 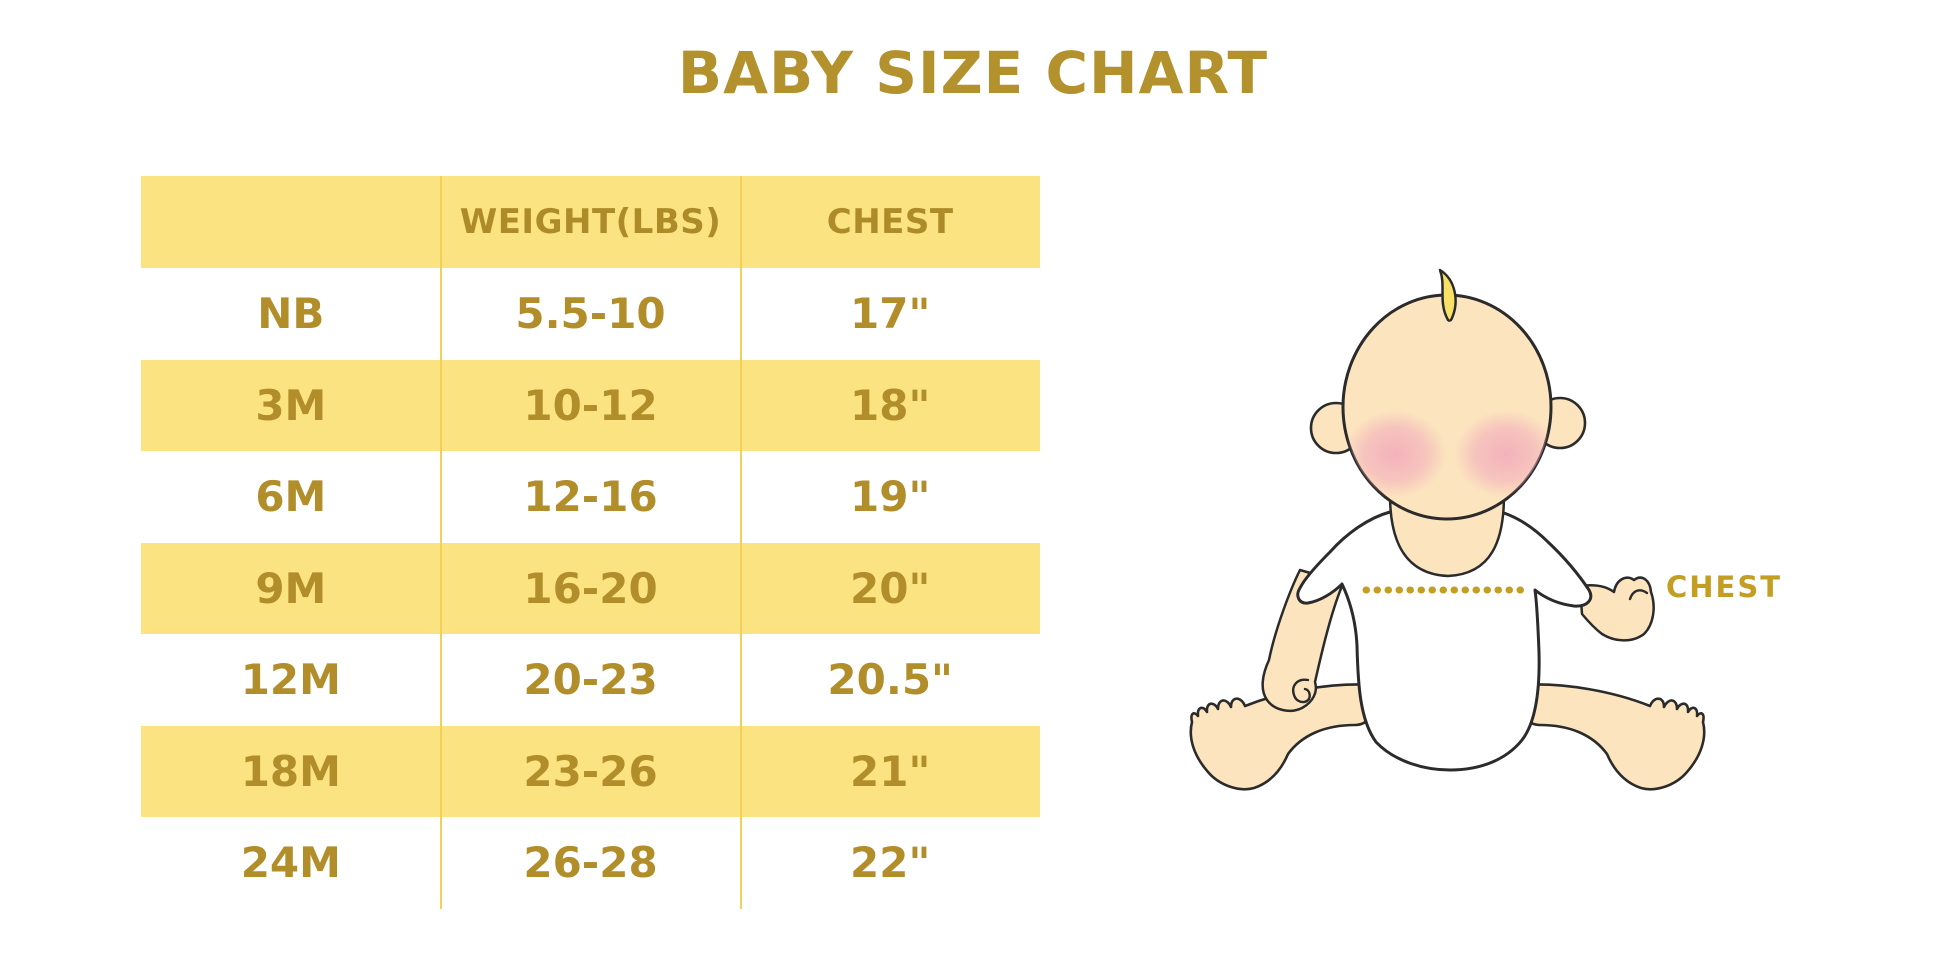 What do you see at coordinates (1447, 295) in the screenshot?
I see `baby-hair-tuft` at bounding box center [1447, 295].